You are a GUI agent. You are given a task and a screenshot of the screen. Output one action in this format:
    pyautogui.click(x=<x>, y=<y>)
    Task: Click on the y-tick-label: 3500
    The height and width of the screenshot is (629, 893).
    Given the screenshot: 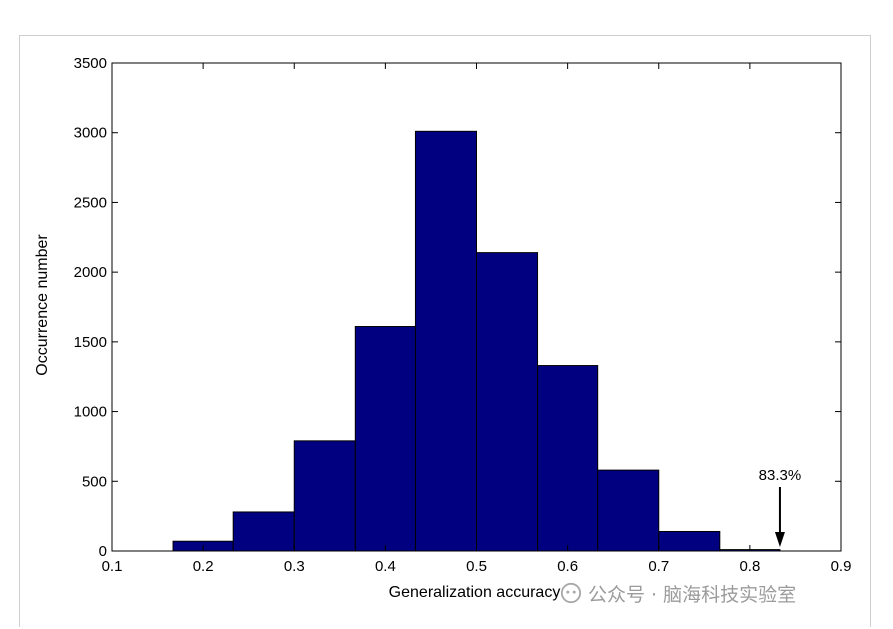 What is the action you would take?
    pyautogui.click(x=90, y=63)
    